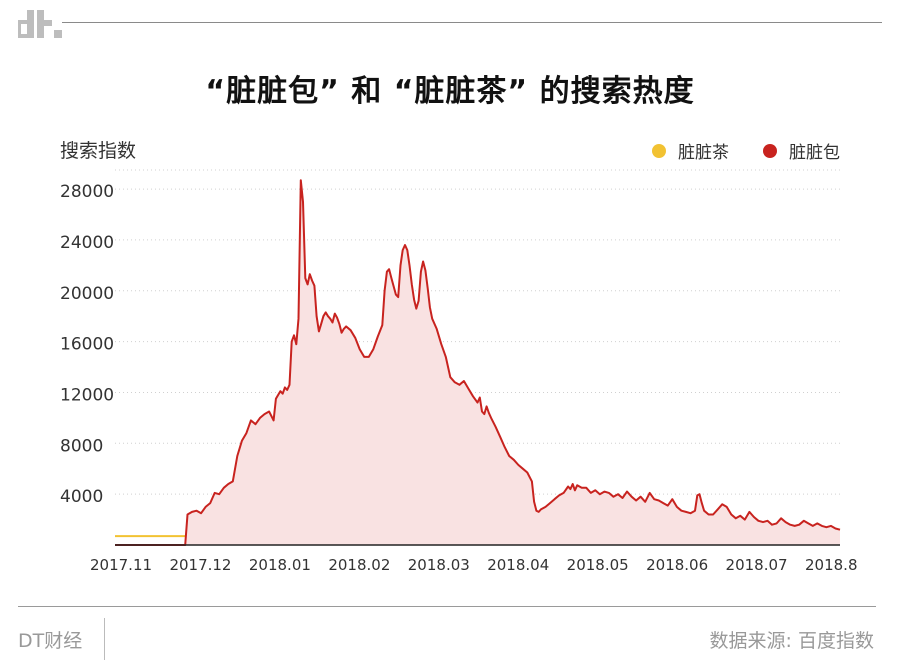 The width and height of the screenshot is (900, 672). I want to click on x-tick-label: 2018.01, so click(280, 565).